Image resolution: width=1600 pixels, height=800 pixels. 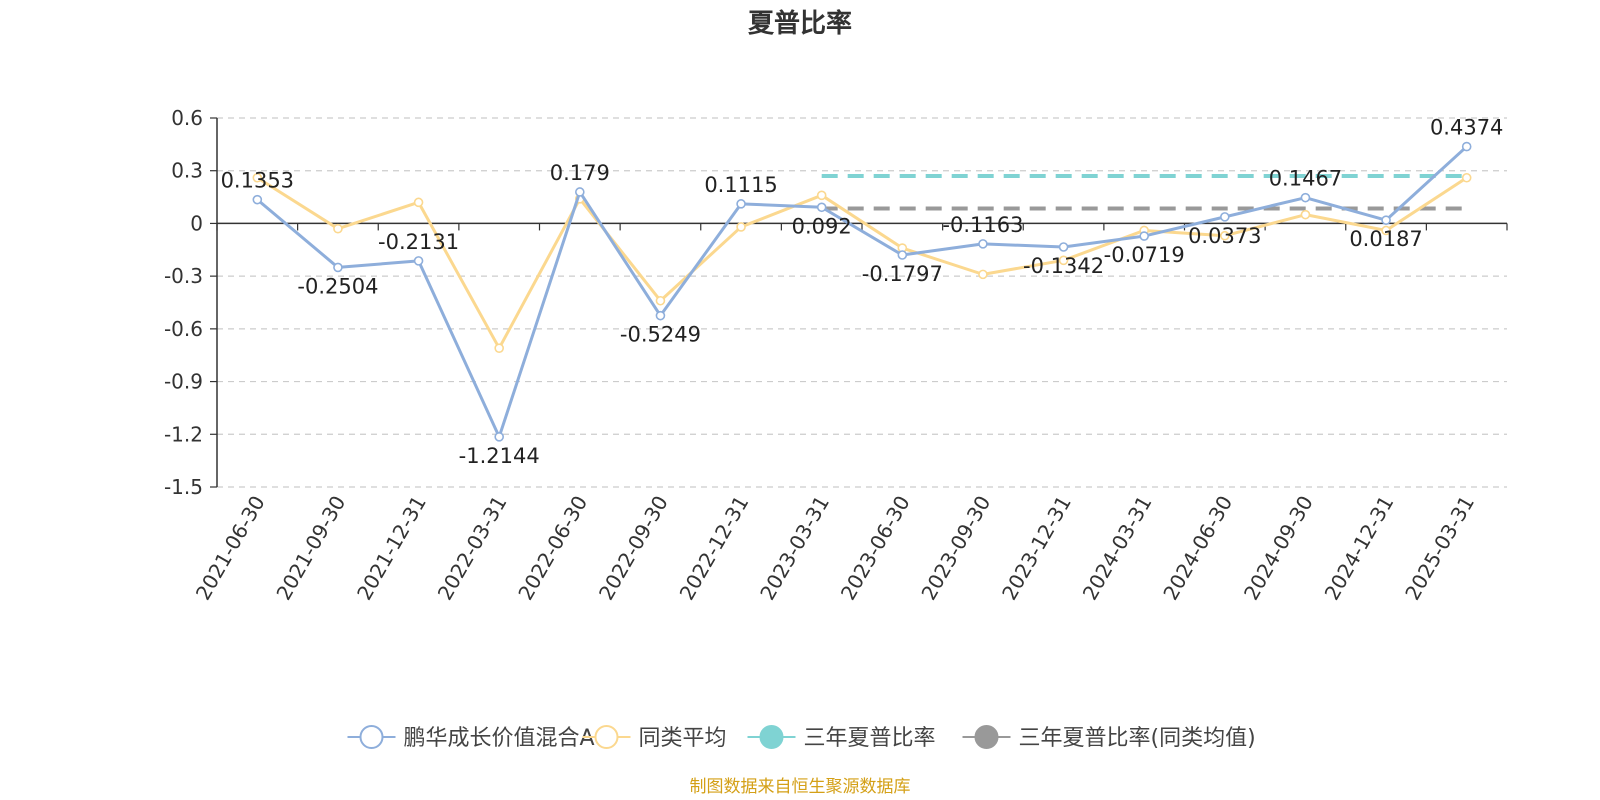 What do you see at coordinates (552, 548) in the screenshot?
I see `x-tick-label: 2022-06-30` at bounding box center [552, 548].